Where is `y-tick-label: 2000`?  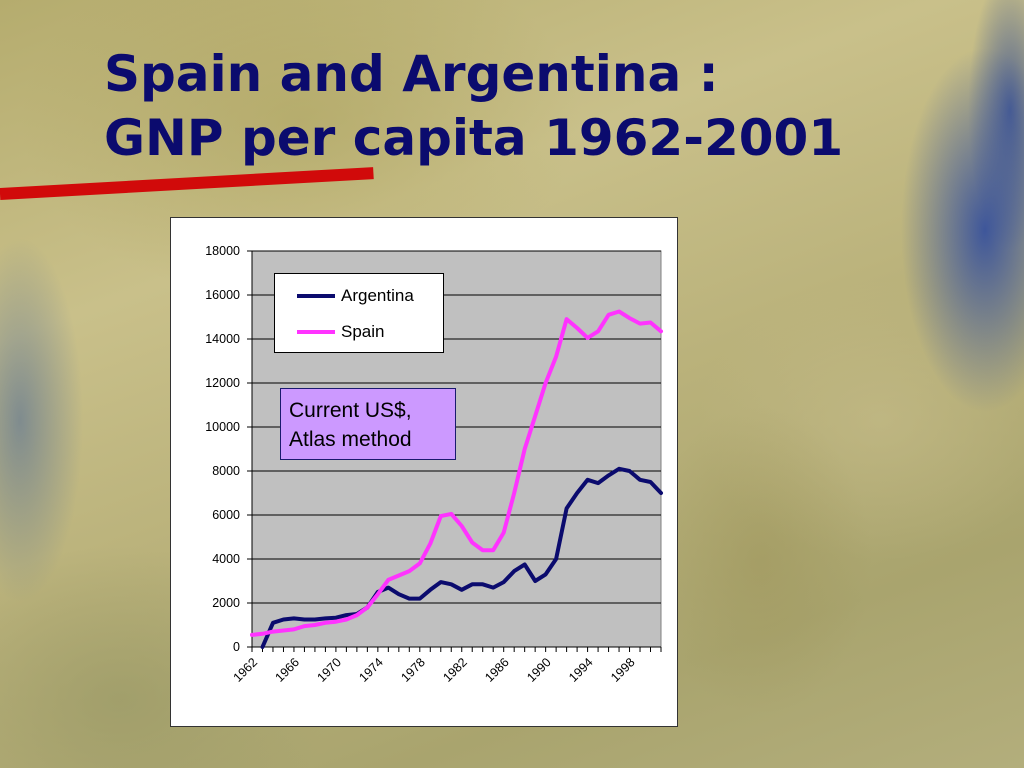 y-tick-label: 2000 is located at coordinates (226, 603).